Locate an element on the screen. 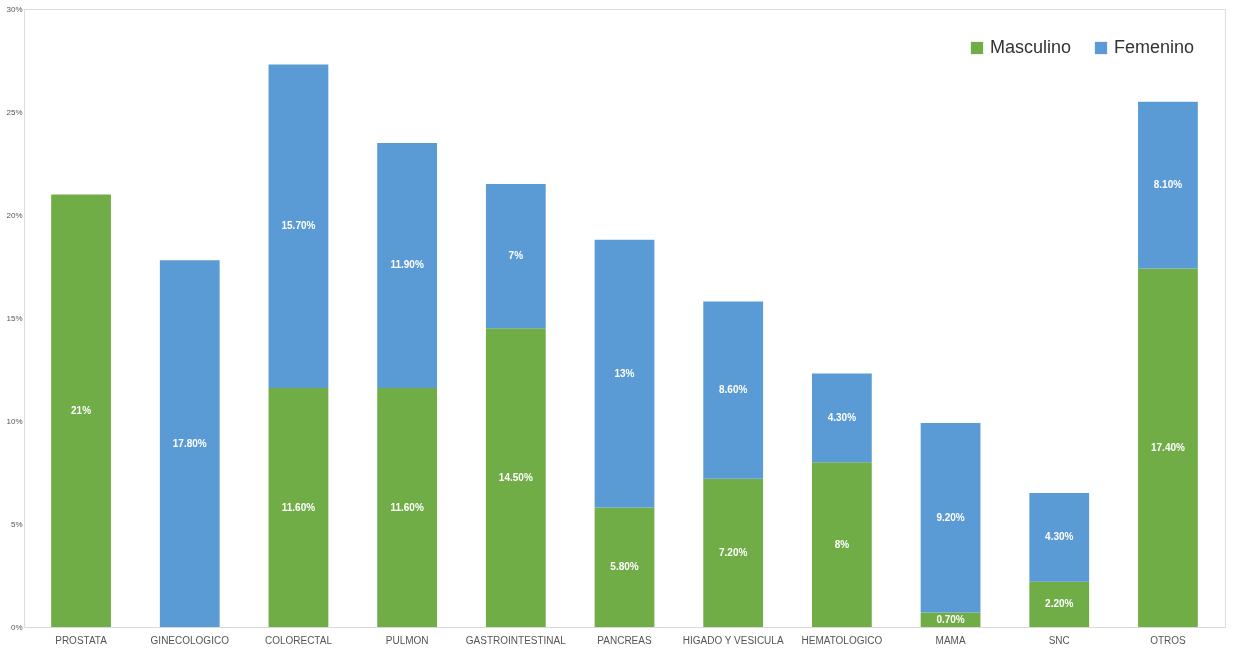 This screenshot has width=1249, height=664. data-label: 21% is located at coordinates (81, 410).